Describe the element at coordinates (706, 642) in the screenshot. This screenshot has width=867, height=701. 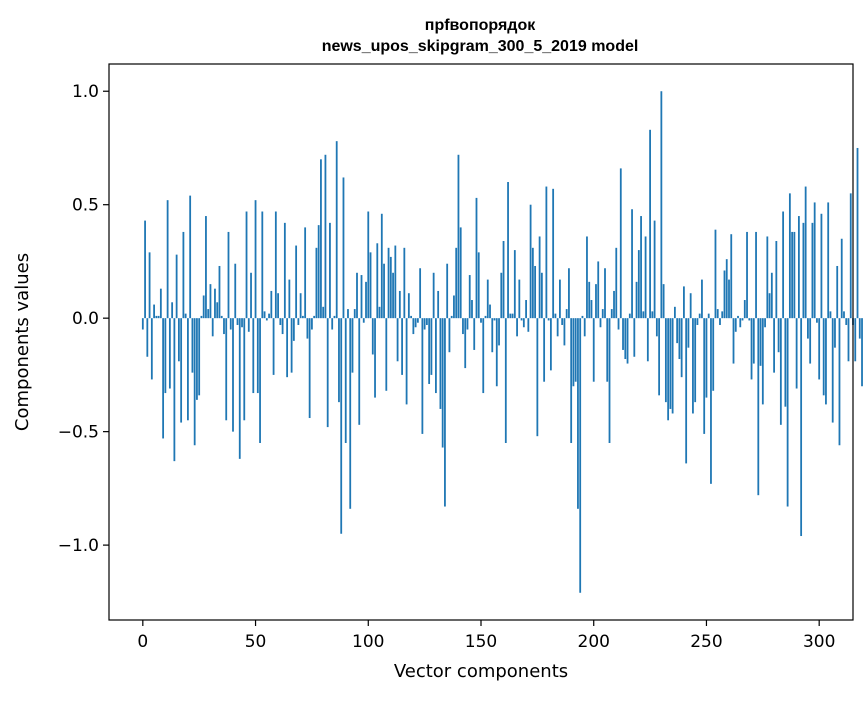
I see `x-tick-label: 250` at that location.